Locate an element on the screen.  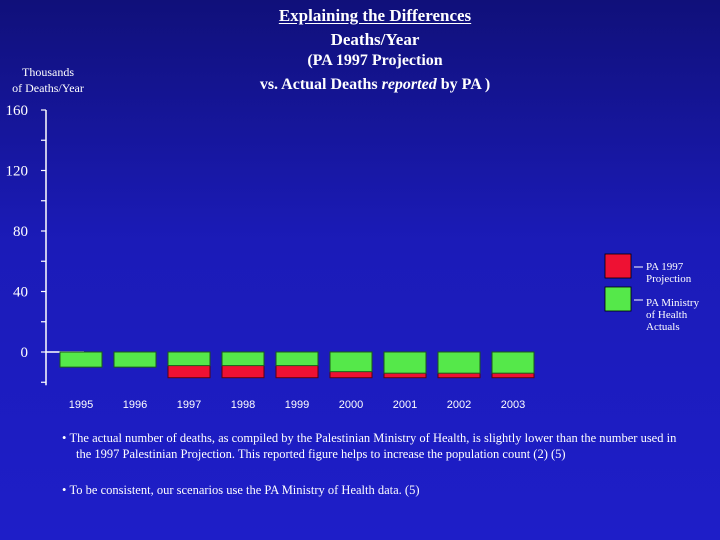
y-tick-label: 120 is located at coordinates (17, 172).